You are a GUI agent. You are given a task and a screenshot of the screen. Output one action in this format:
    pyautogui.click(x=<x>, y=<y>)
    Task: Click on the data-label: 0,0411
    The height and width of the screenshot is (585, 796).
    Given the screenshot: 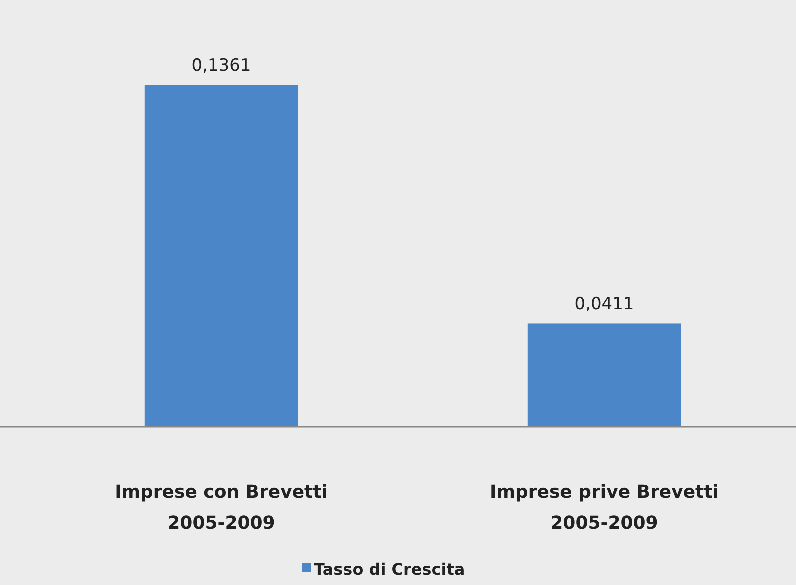 What is the action you would take?
    pyautogui.click(x=604, y=304)
    